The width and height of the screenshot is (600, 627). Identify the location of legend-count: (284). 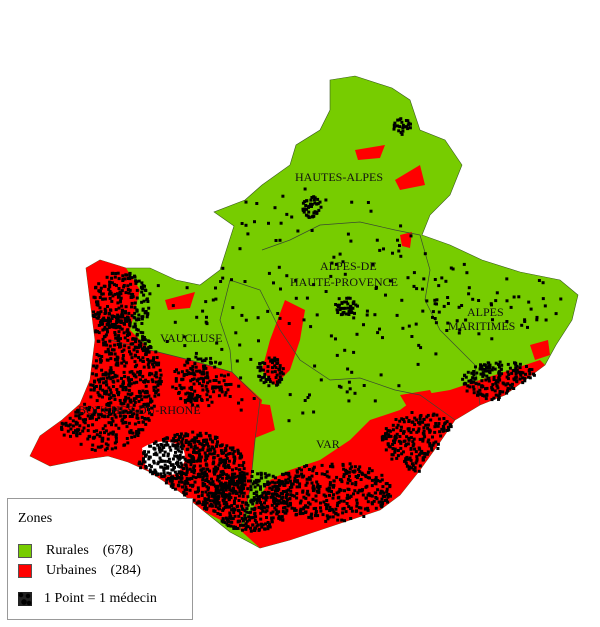
(125, 570).